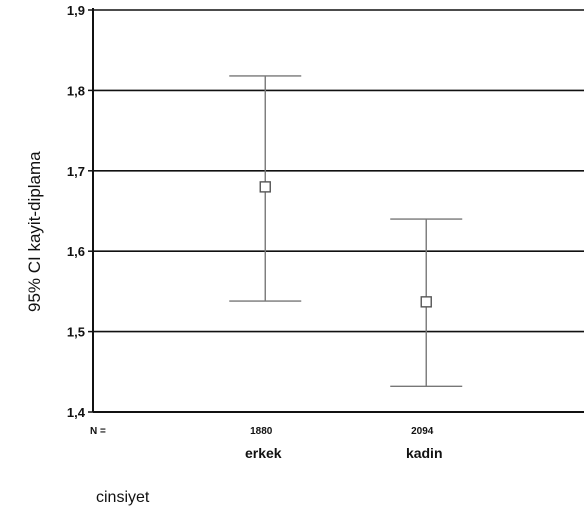 This screenshot has width=584, height=514. I want to click on error-bar-erkek, so click(265, 188).